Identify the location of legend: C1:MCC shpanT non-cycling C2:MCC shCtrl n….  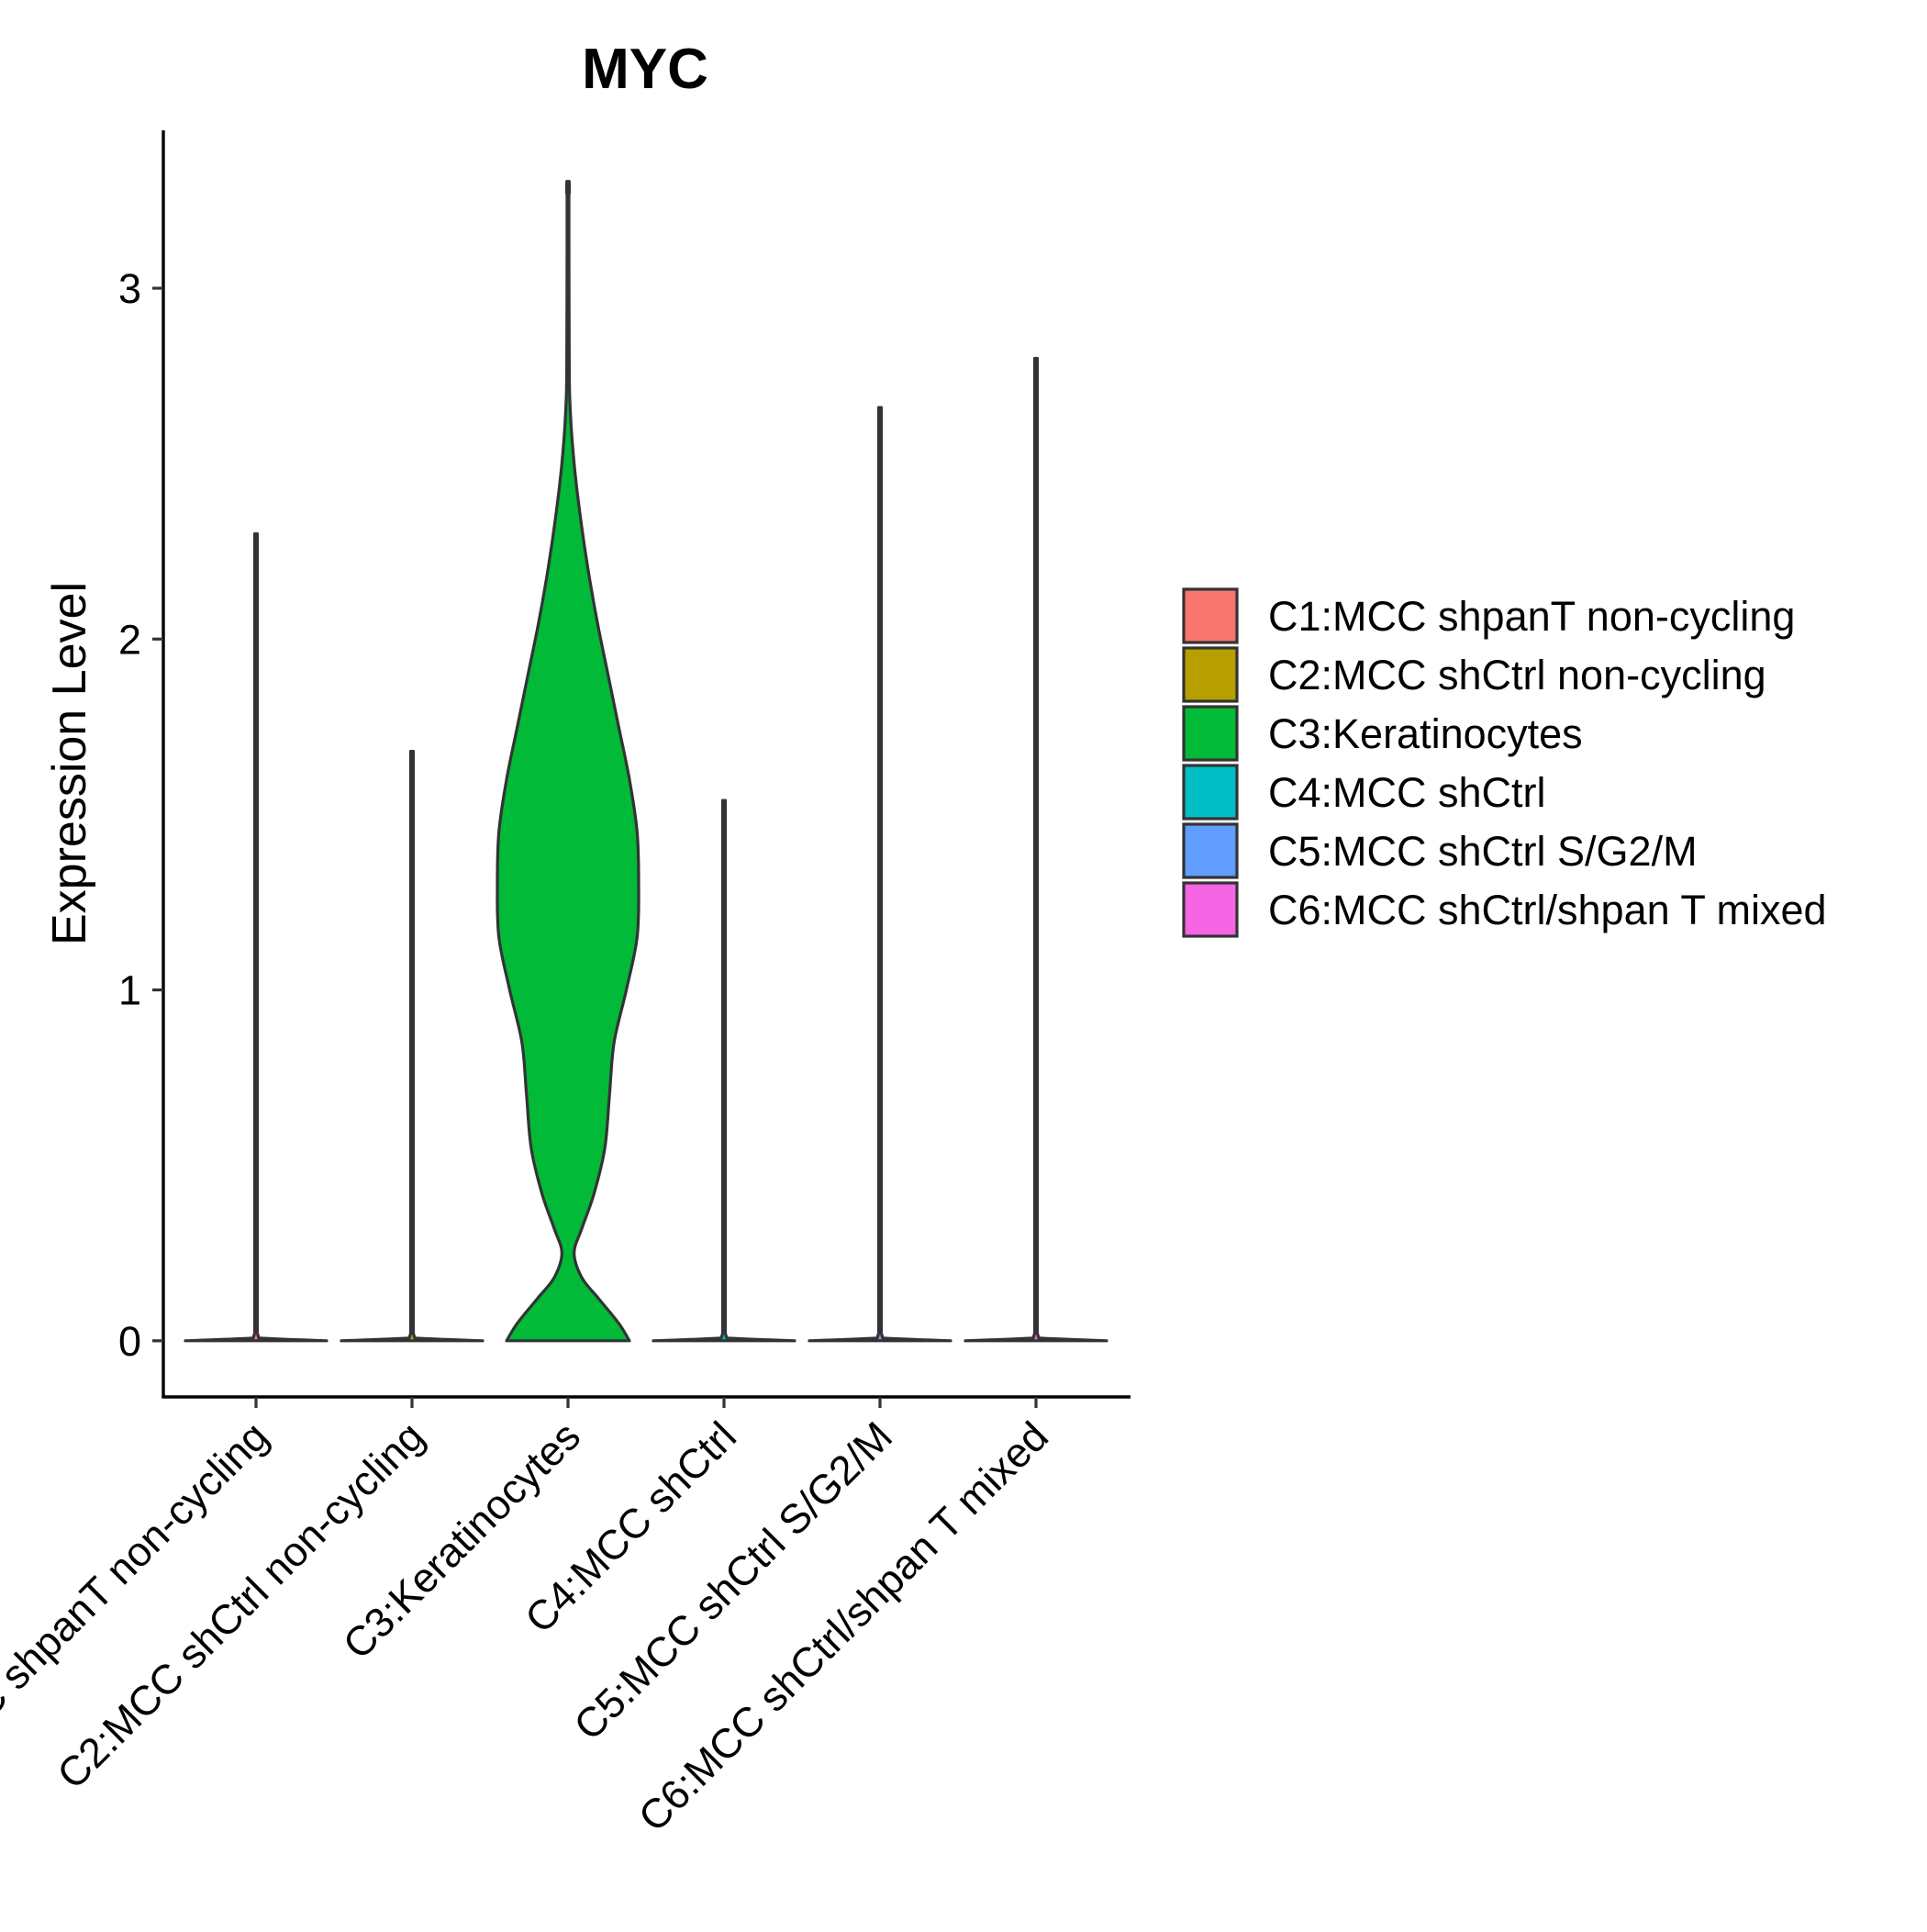
(1504, 762).